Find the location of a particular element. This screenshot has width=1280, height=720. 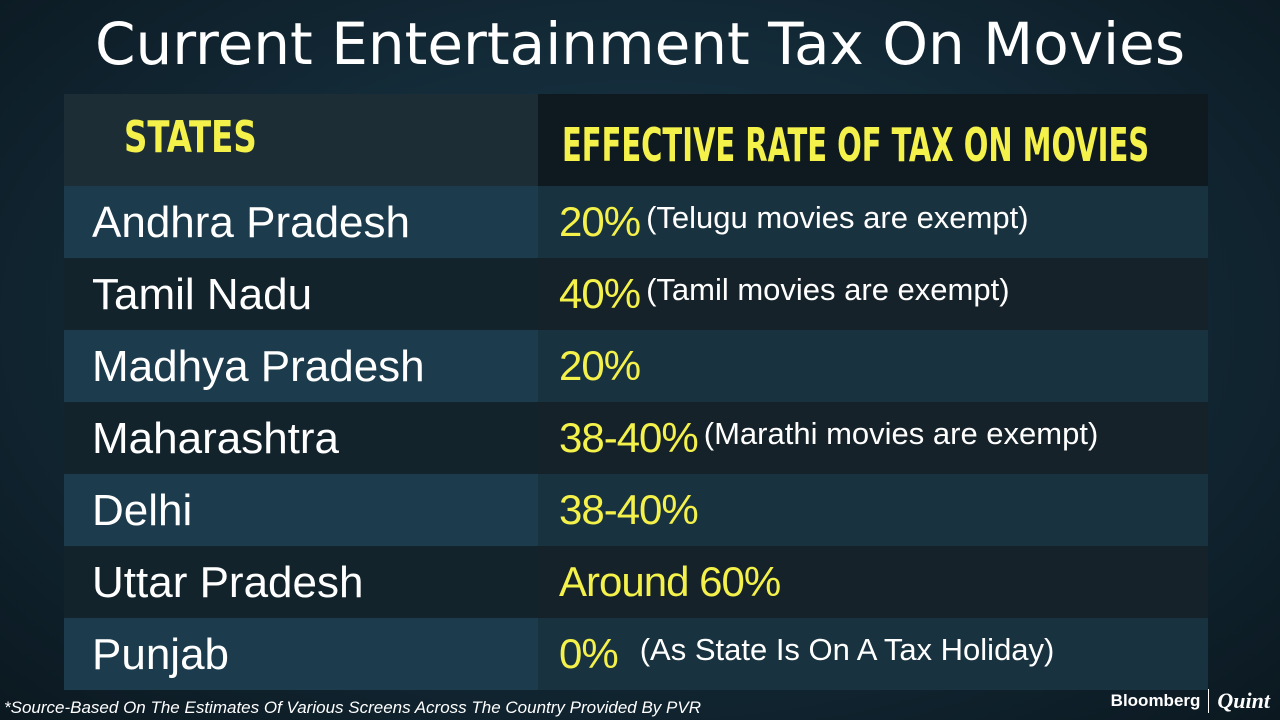

state-cell: Madhya Pradesh is located at coordinates (301, 366).